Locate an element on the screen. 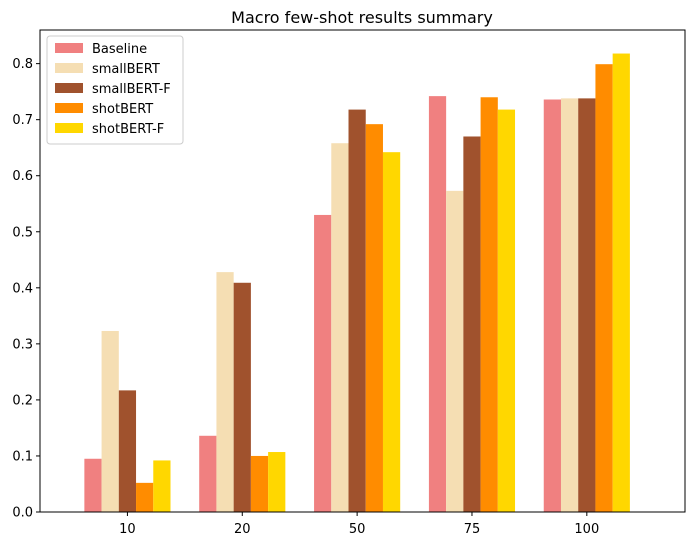  y-tick-label: 0.7 is located at coordinates (22, 120).